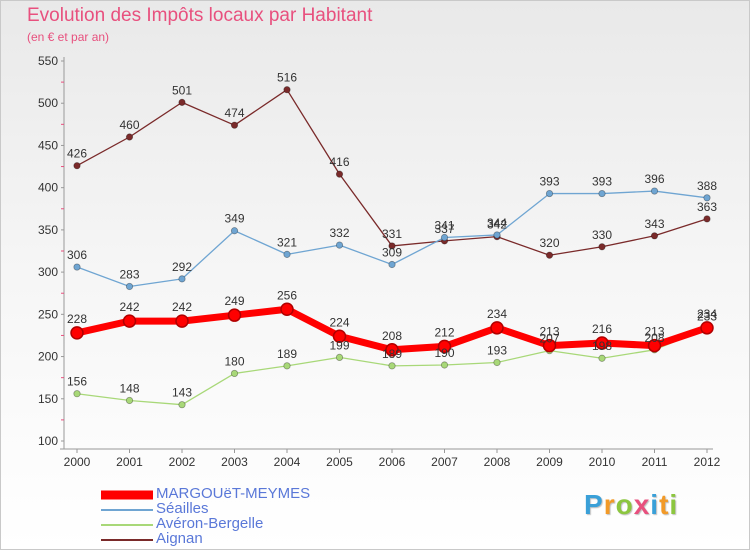 The image size is (750, 550). Describe the element at coordinates (179, 538) in the screenshot. I see `legend-label: Aignan` at that location.